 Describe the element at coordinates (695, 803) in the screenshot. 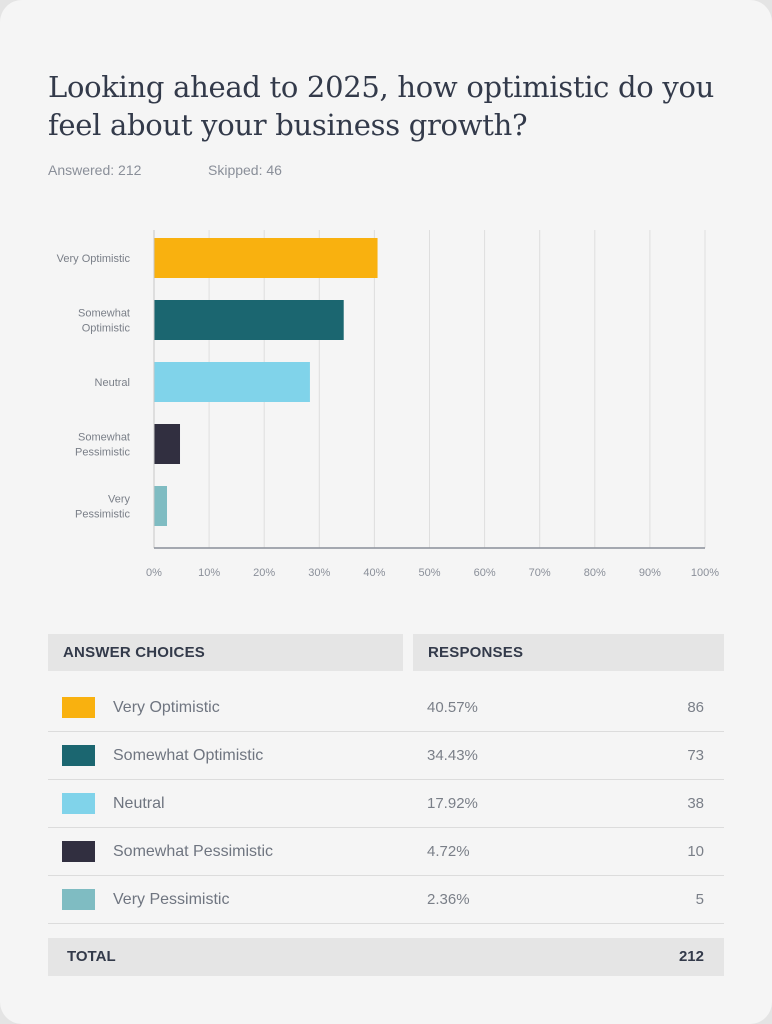

I see `response-count: 38` at that location.